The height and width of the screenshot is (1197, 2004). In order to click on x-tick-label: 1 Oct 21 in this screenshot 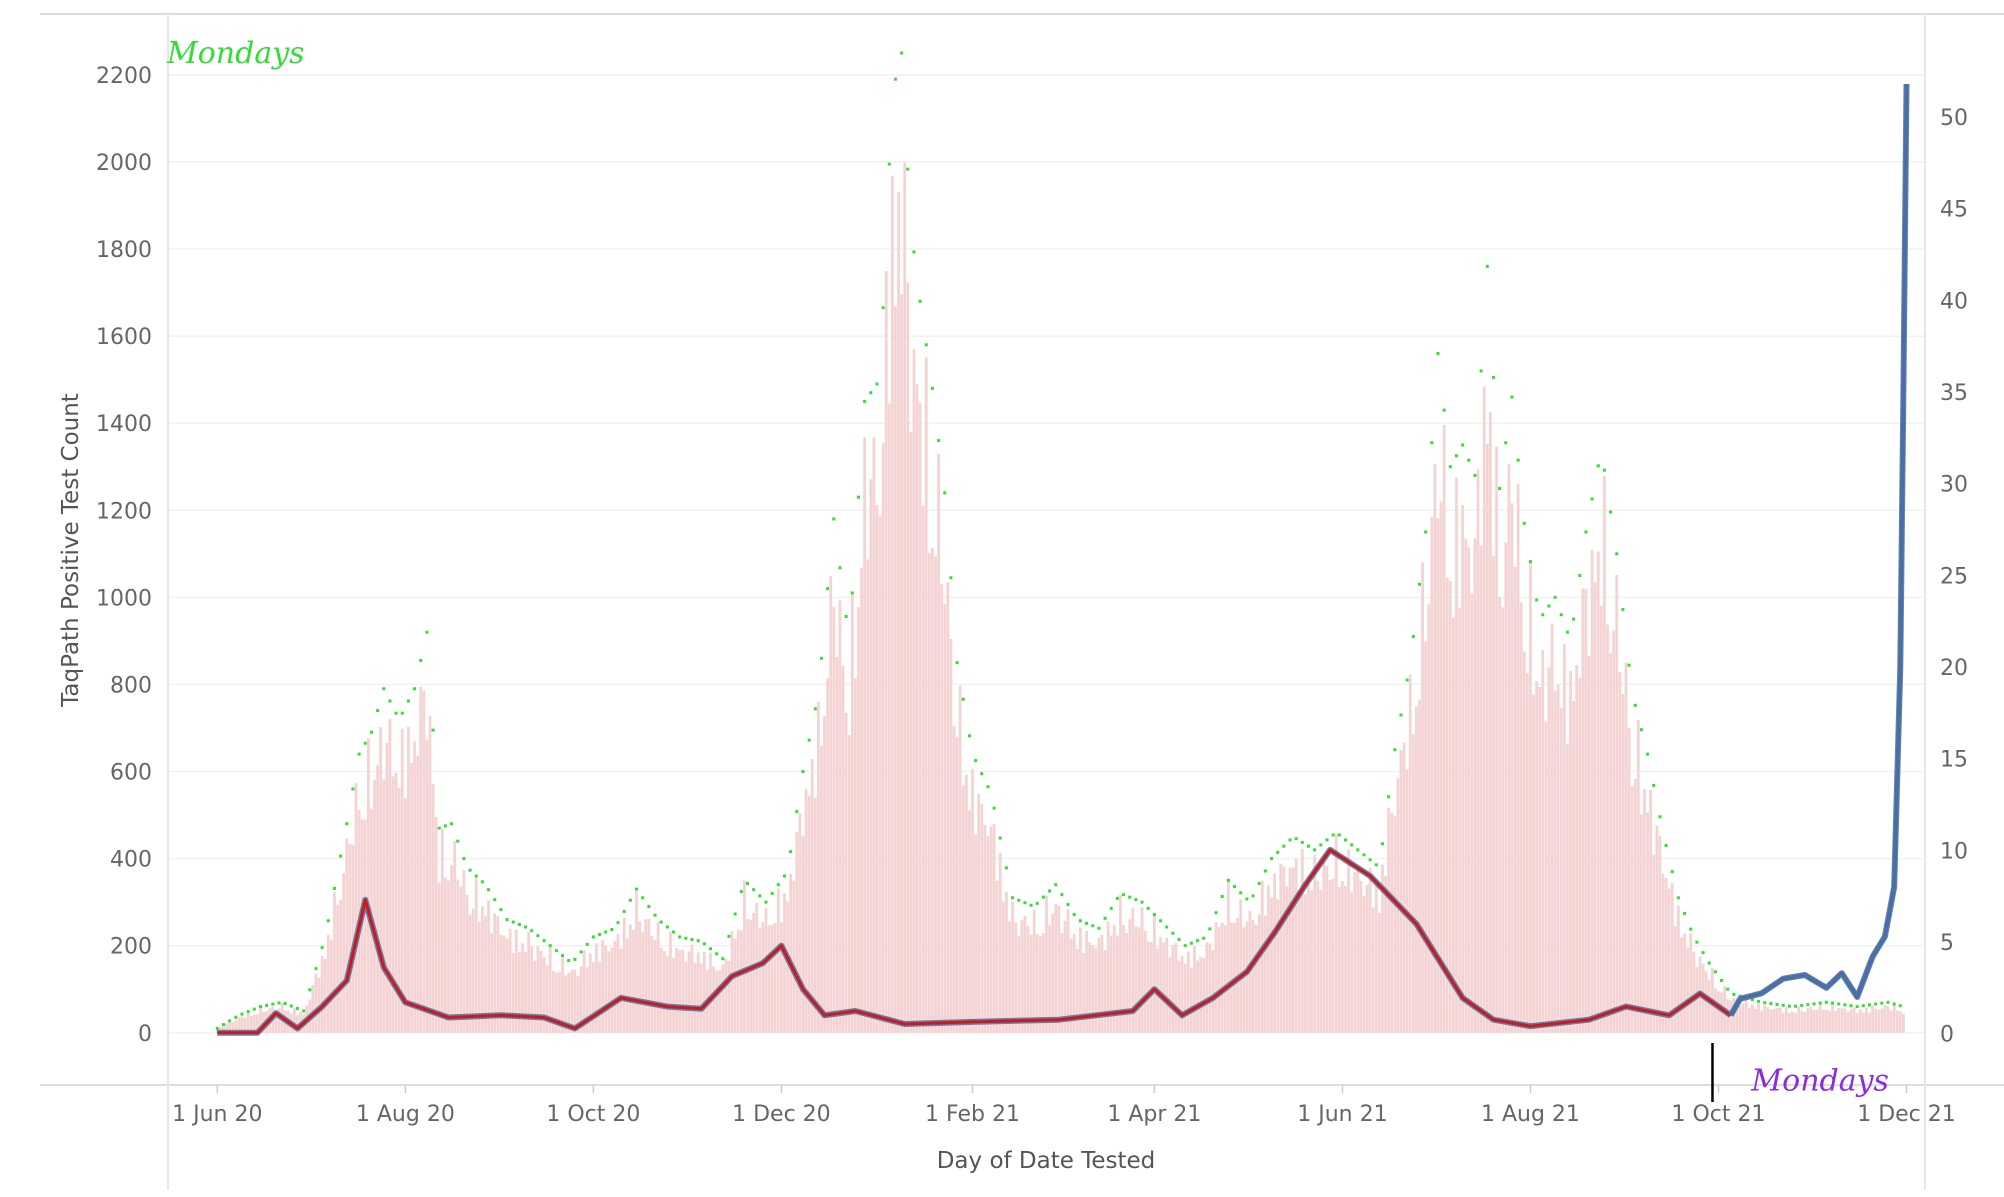, I will do `click(1718, 1114)`.